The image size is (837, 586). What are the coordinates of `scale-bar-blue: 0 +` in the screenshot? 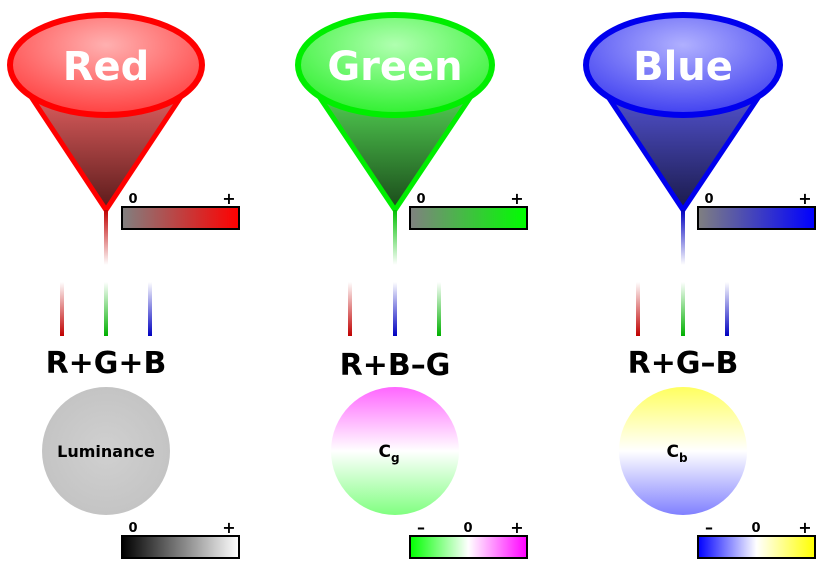 It's located at (756, 209).